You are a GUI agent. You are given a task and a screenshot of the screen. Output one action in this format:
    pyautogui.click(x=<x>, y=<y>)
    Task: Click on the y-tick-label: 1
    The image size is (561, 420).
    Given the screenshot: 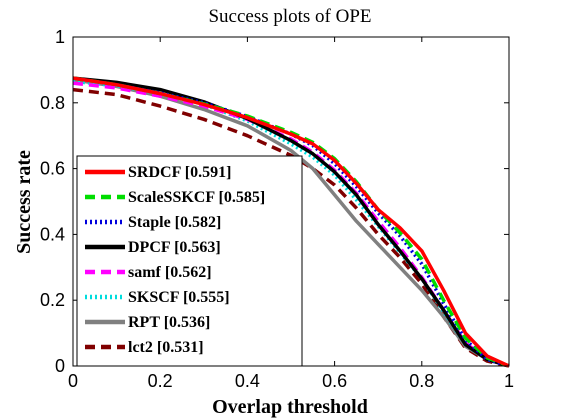 What is the action you would take?
    pyautogui.click(x=60, y=37)
    